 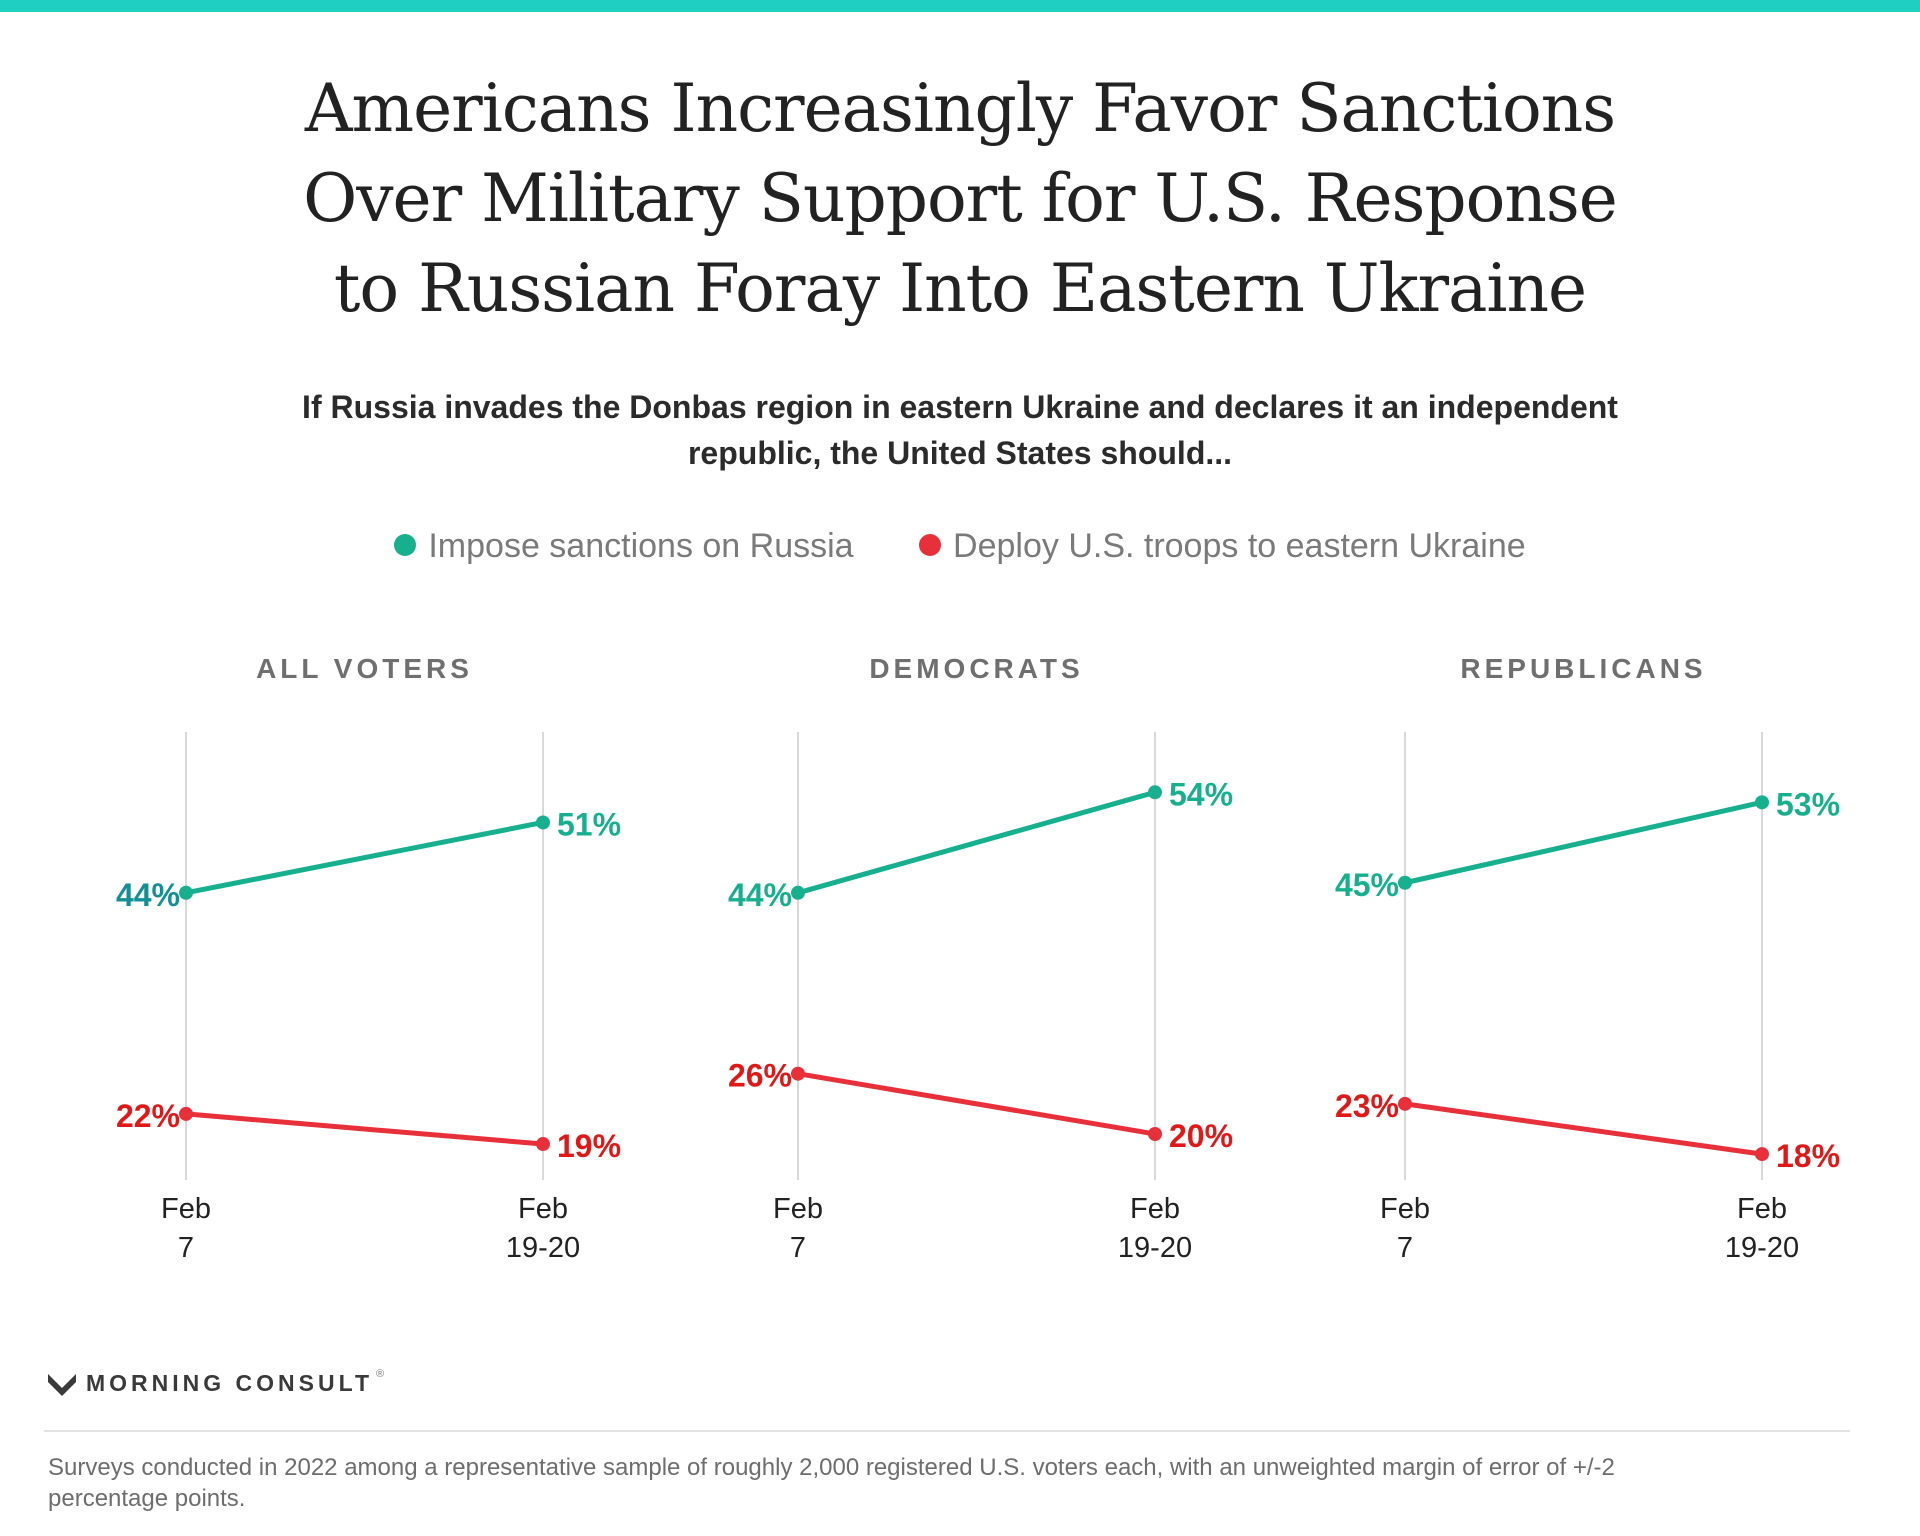 I want to click on title-line-2: Over Military Support for U.S. Response, so click(x=960, y=198).